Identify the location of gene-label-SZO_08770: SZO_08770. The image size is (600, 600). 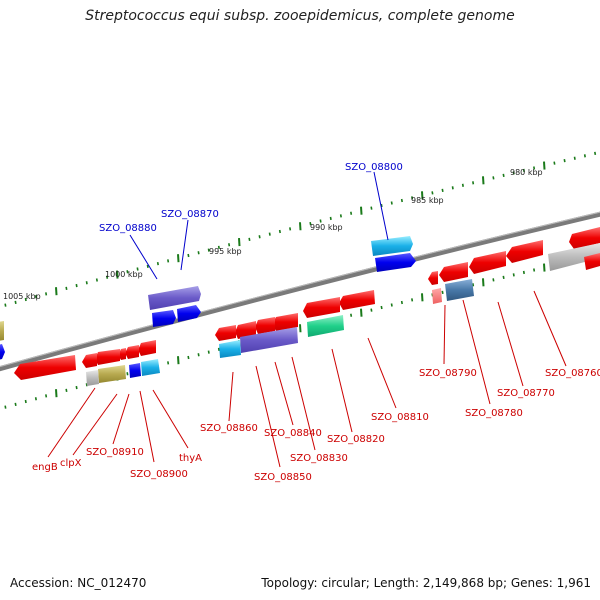
(526, 393).